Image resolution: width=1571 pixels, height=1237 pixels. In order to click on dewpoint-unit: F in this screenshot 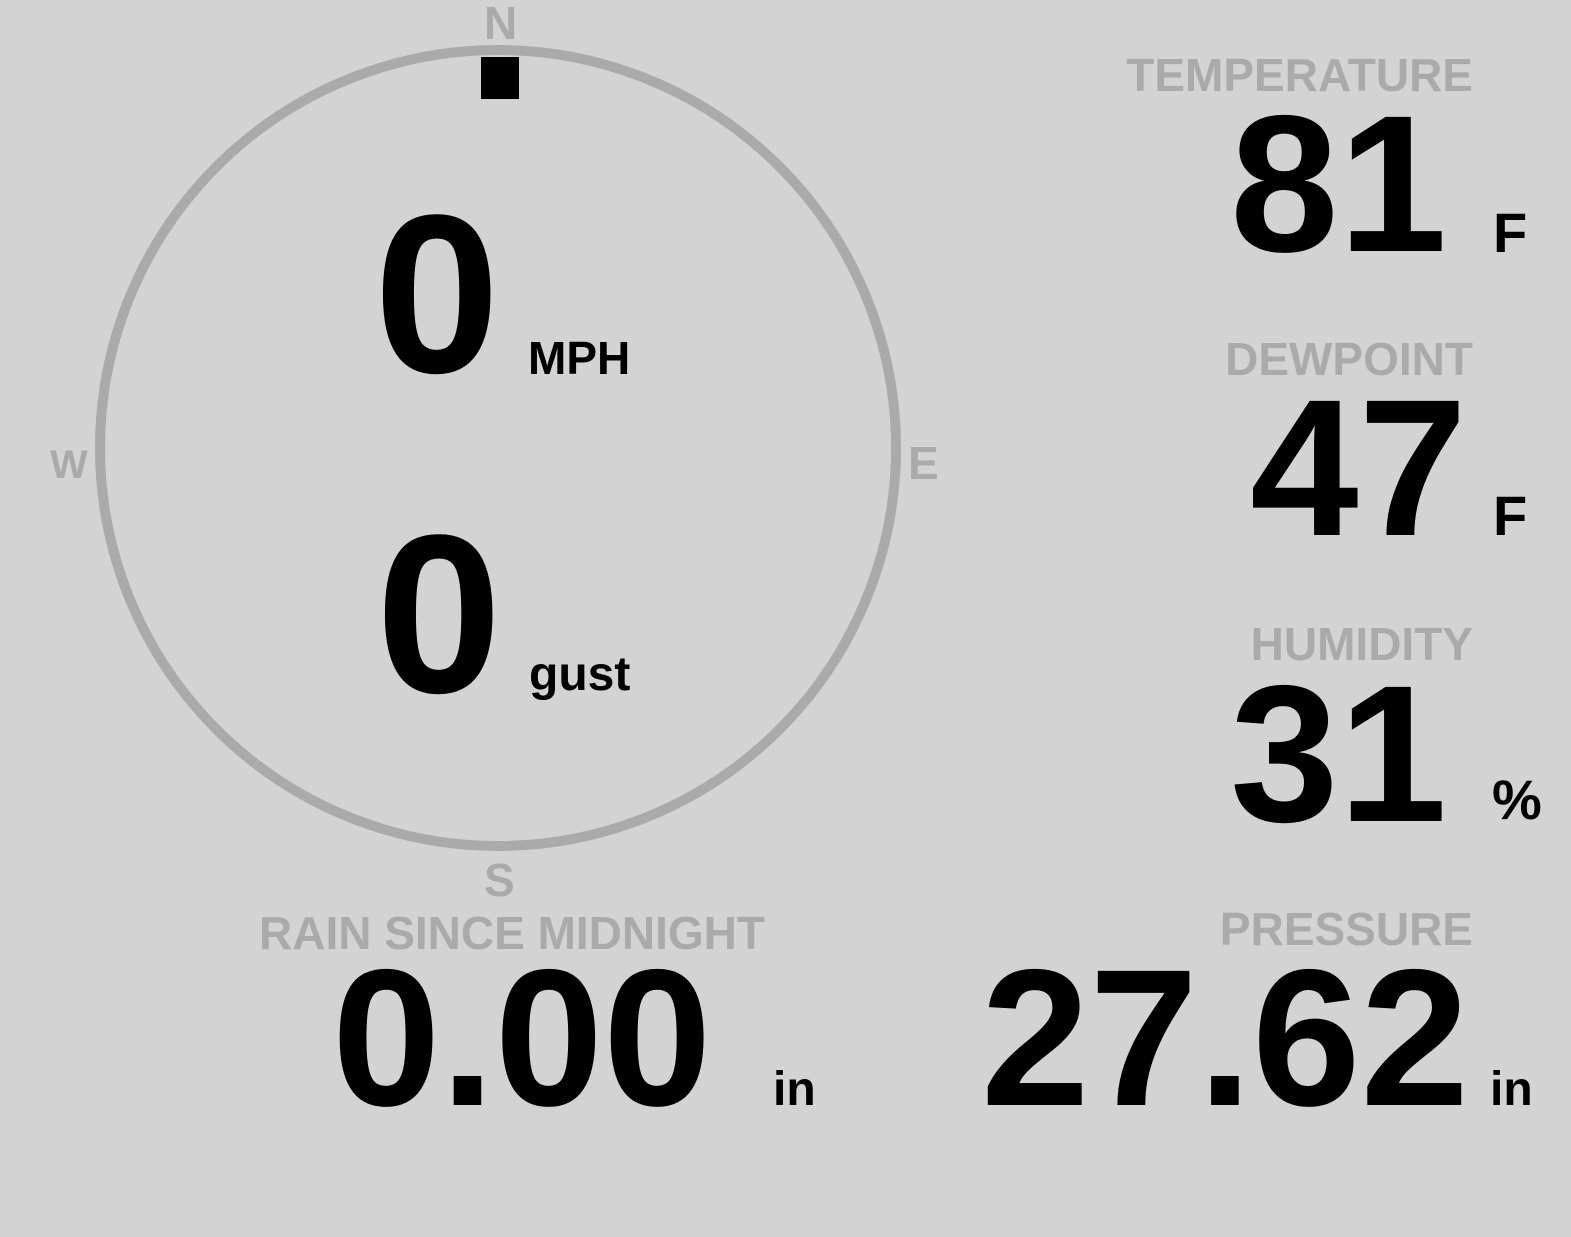, I will do `click(1510, 515)`.